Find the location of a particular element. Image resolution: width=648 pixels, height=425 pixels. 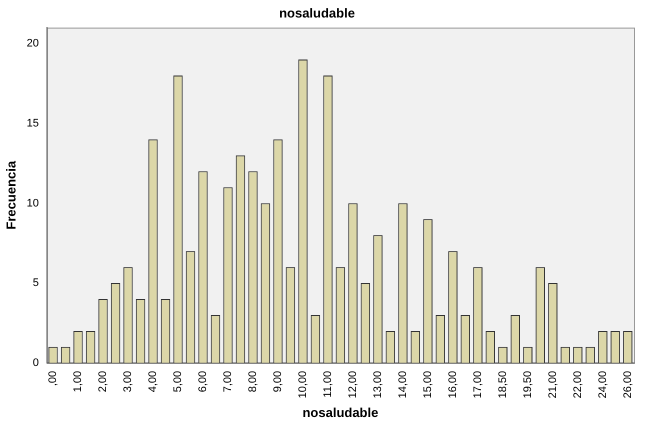

y-tick-label: 0 is located at coordinates (35, 362).